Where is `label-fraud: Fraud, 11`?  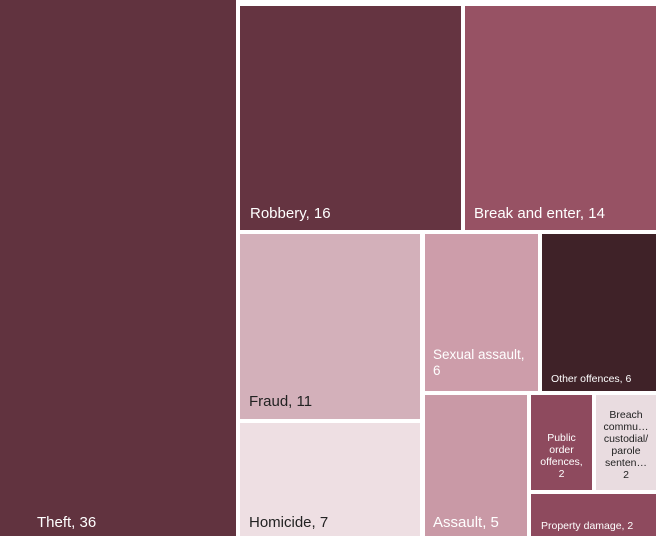
label-fraud: Fraud, 11 is located at coordinates (281, 401).